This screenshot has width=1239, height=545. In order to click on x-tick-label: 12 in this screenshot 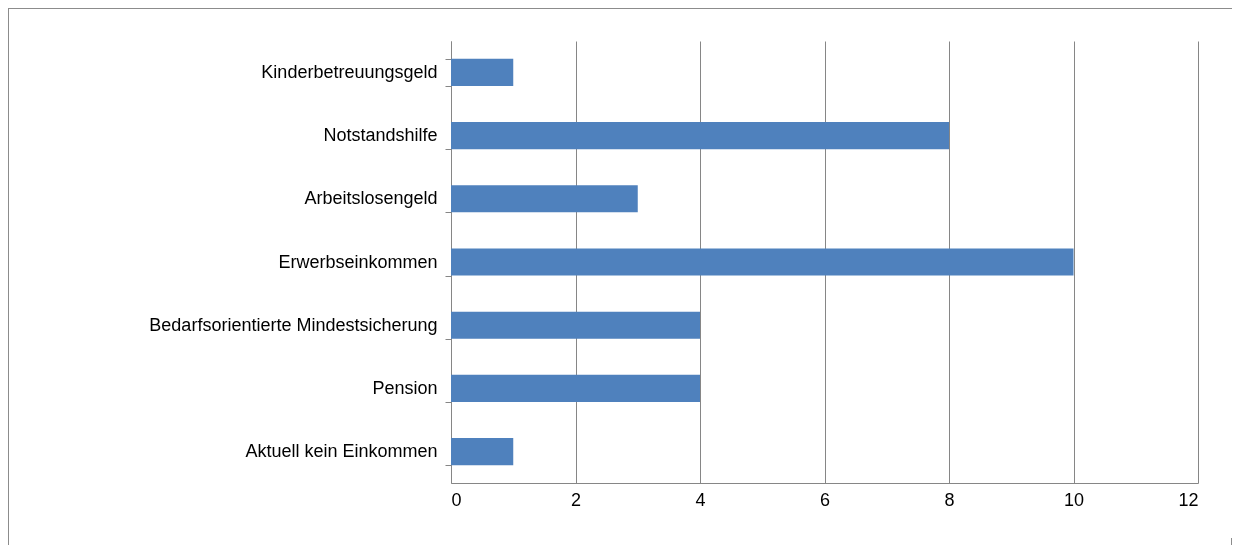, I will do `click(1188, 499)`.